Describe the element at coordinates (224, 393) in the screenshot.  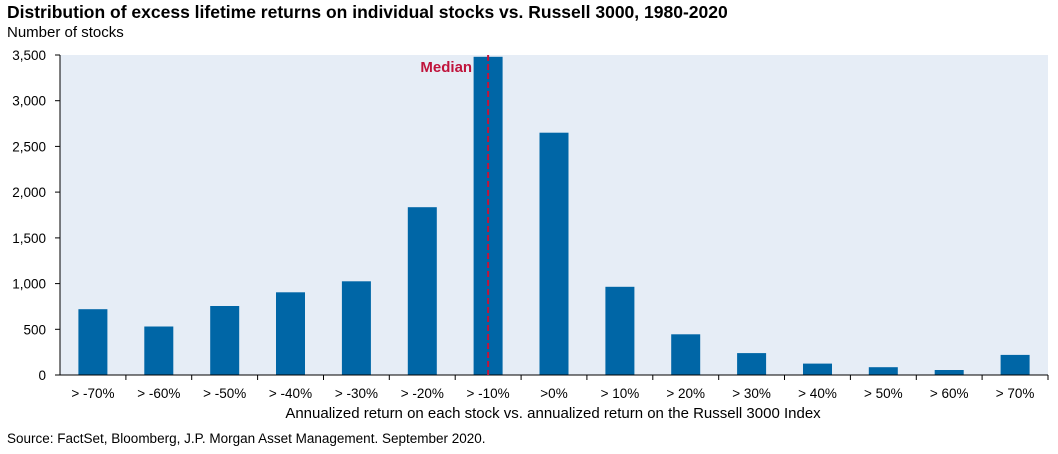
I see `x-tick-label: > -50%` at that location.